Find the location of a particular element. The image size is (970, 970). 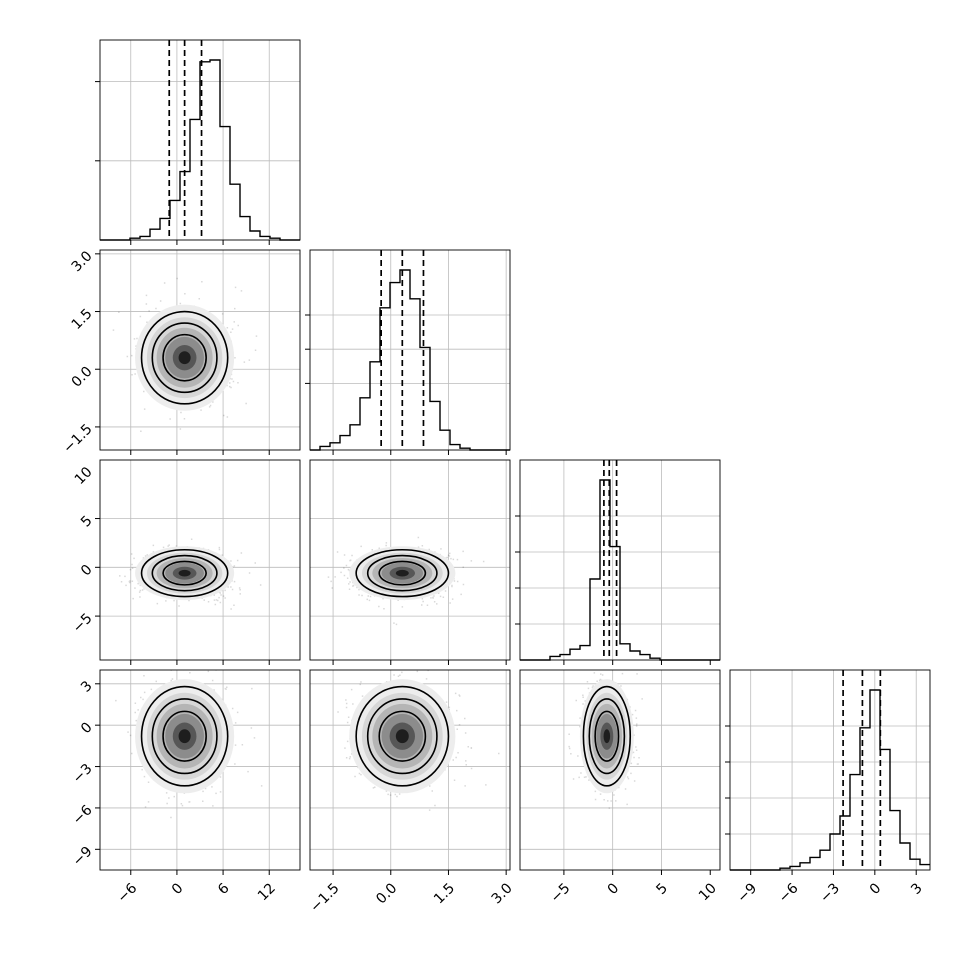

y-tick-label: 3.0 is located at coordinates (82, 261).